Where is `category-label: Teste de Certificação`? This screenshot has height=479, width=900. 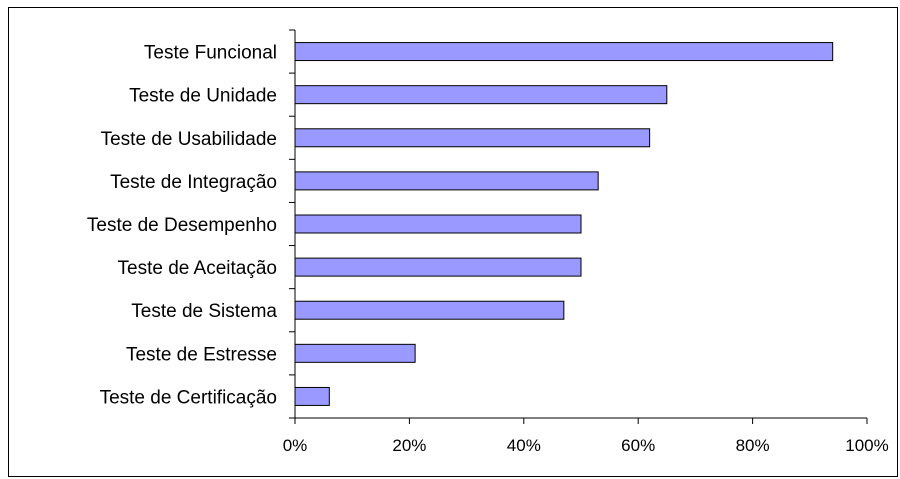
category-label: Teste de Certificação is located at coordinates (188, 397).